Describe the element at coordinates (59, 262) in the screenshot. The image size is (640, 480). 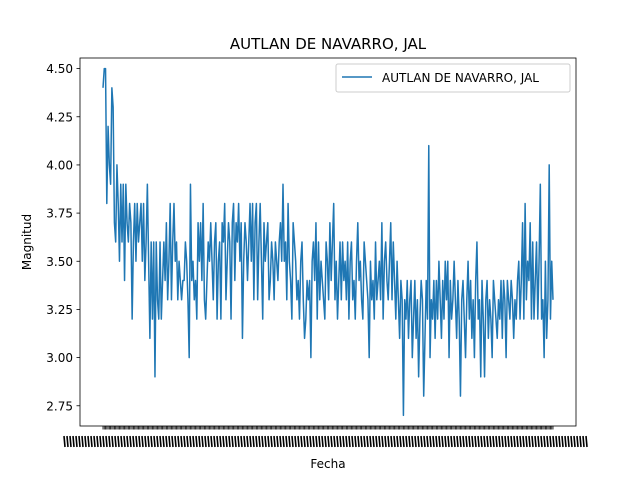
I see `y-tick-label: 3.50` at that location.